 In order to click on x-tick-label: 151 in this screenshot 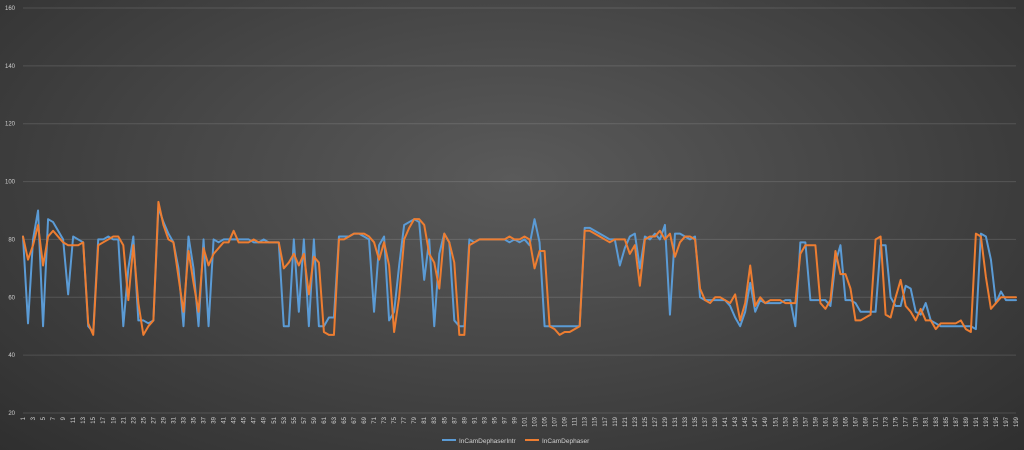, I will do `click(776, 421)`.